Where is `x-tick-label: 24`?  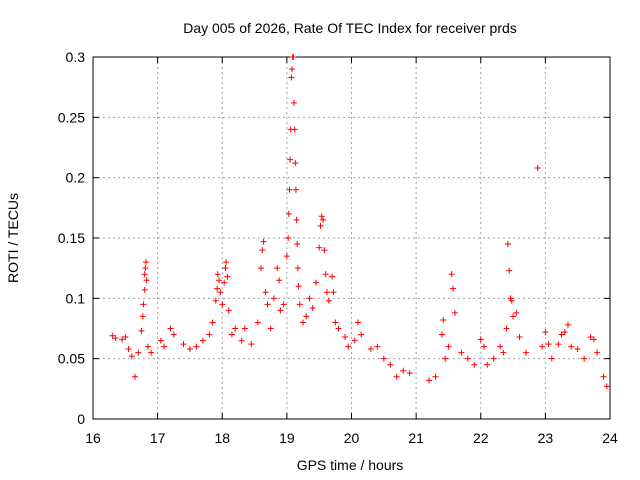 x-tick-label: 24 is located at coordinates (610, 438).